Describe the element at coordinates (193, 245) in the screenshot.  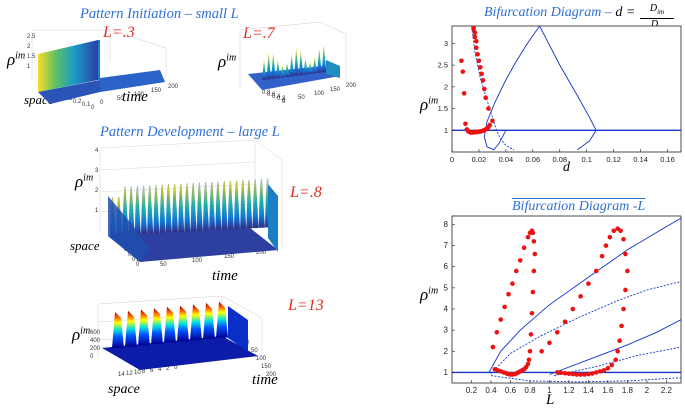
I see `surface3-base` at that location.